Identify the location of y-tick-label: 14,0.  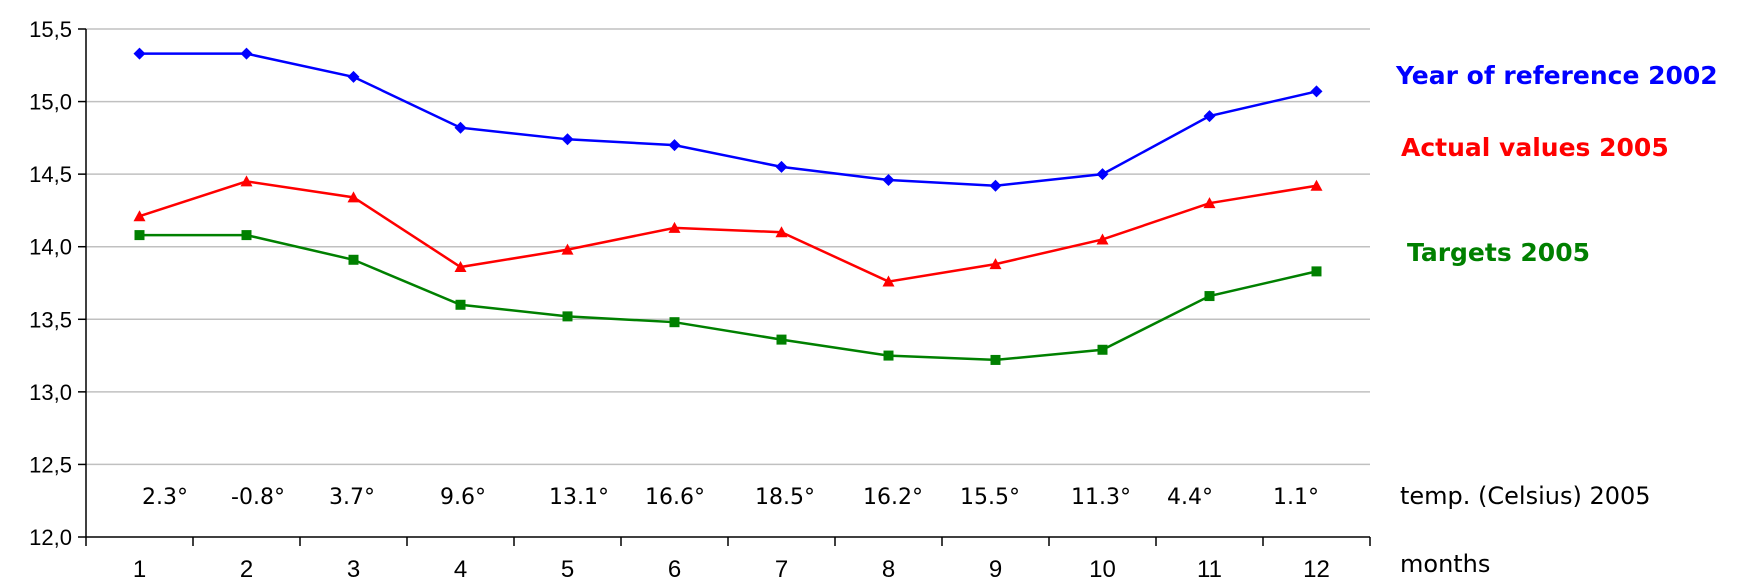
(50, 247).